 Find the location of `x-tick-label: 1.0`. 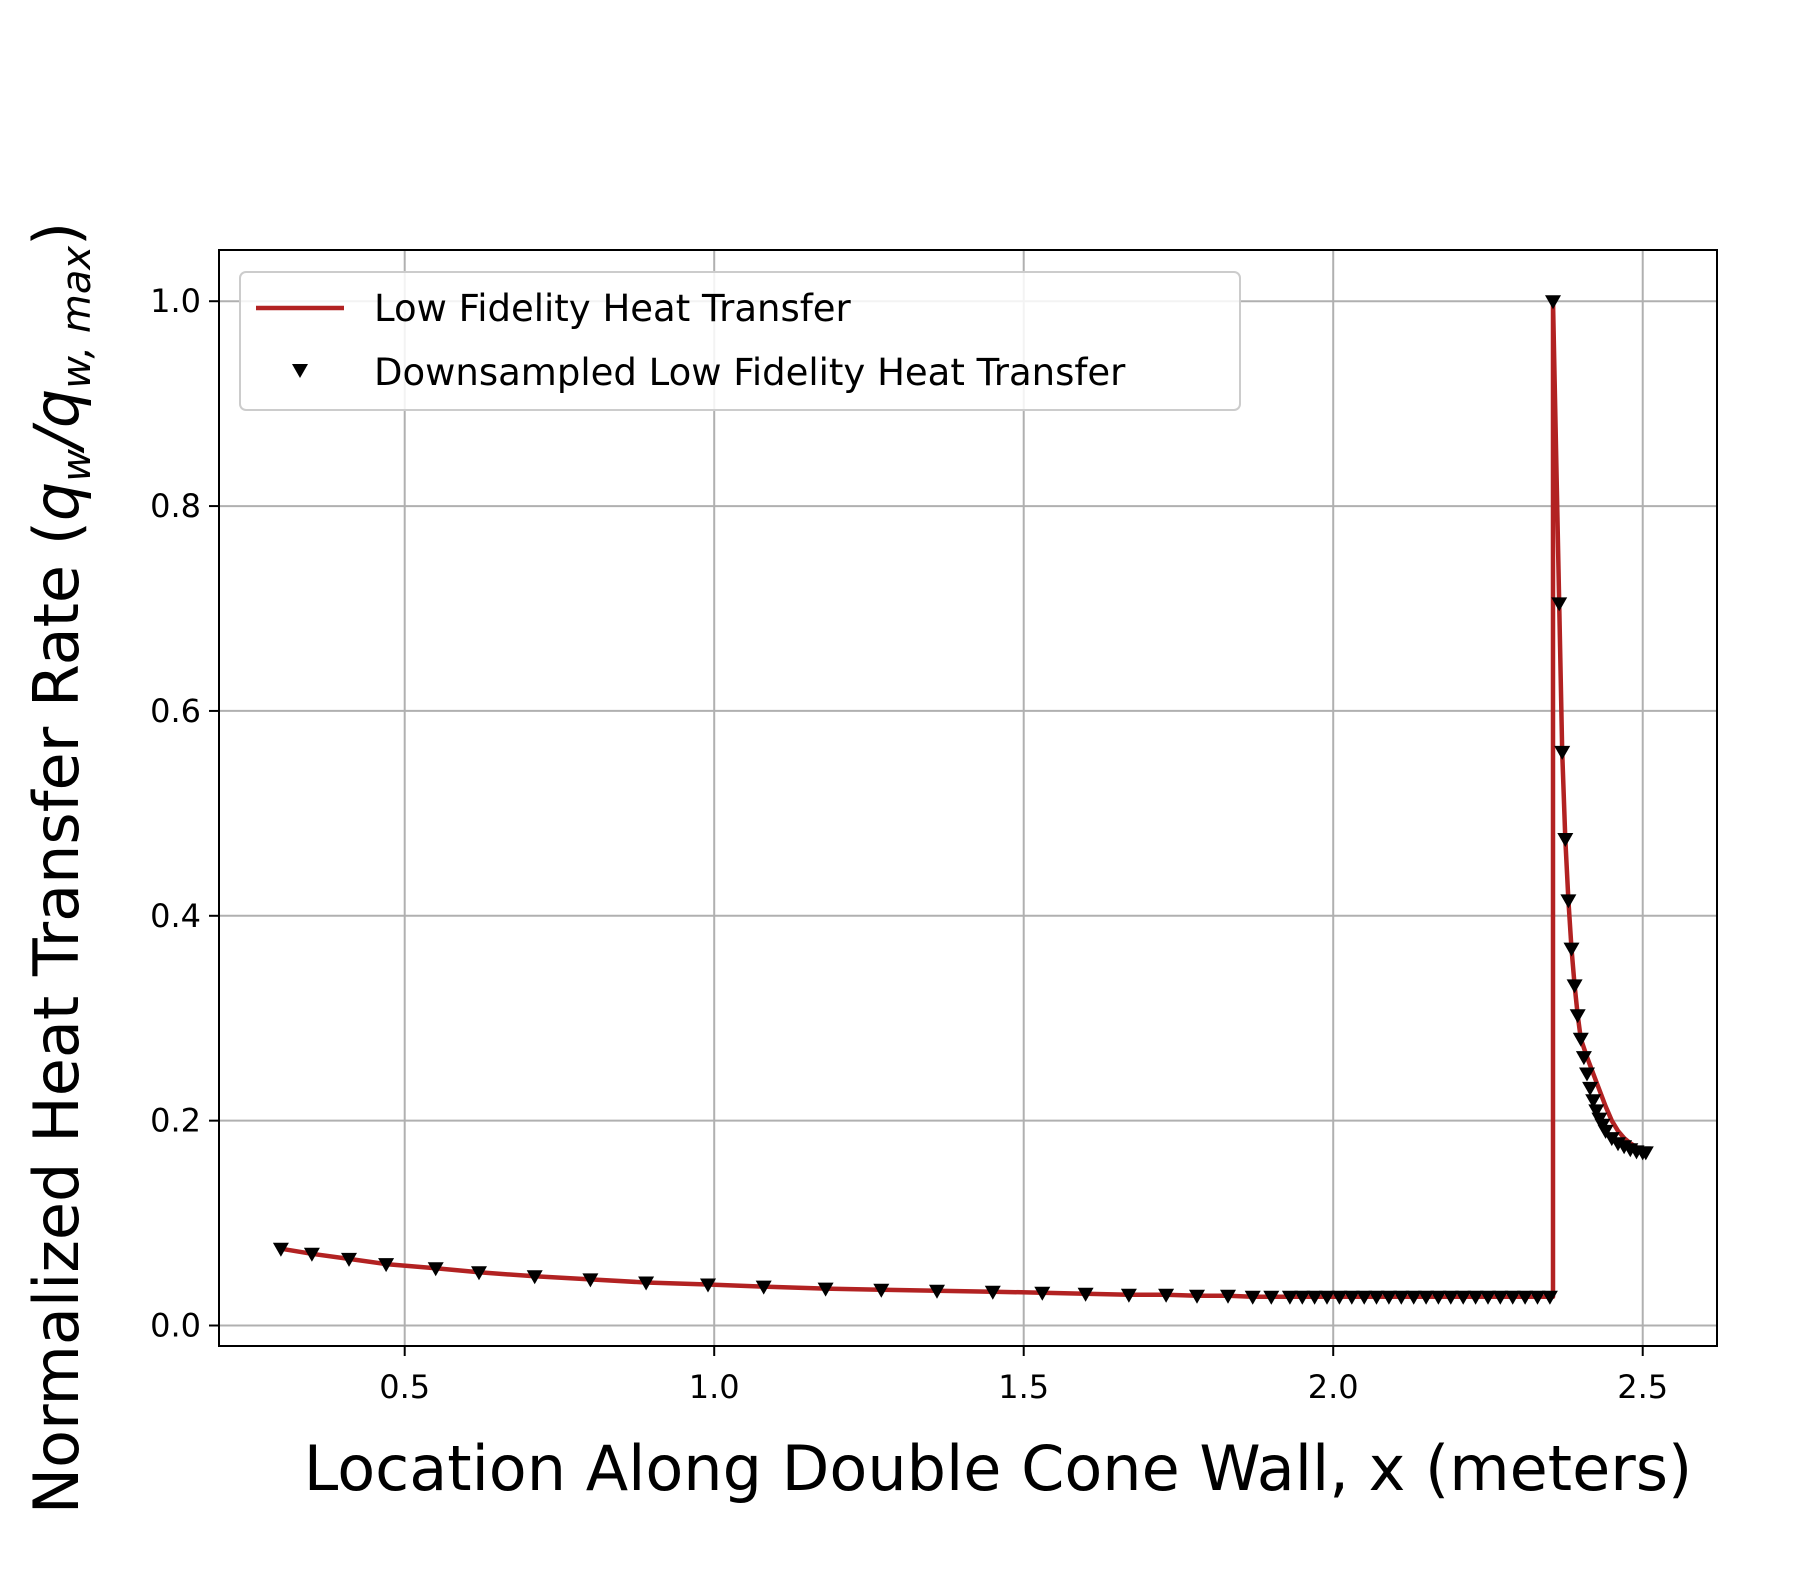

x-tick-label: 1.0 is located at coordinates (714, 1387).